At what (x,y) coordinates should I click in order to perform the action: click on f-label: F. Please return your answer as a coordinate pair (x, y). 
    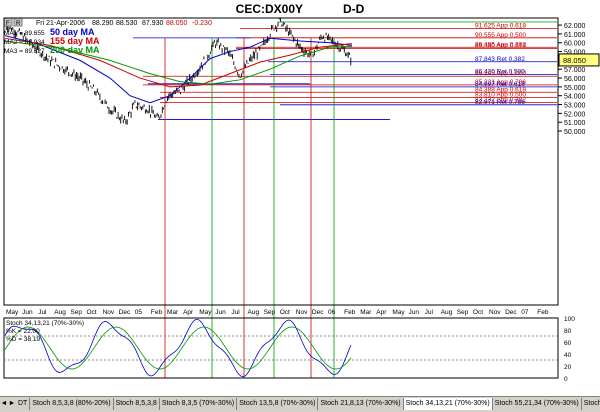
    Looking at the image, I should click on (8, 24).